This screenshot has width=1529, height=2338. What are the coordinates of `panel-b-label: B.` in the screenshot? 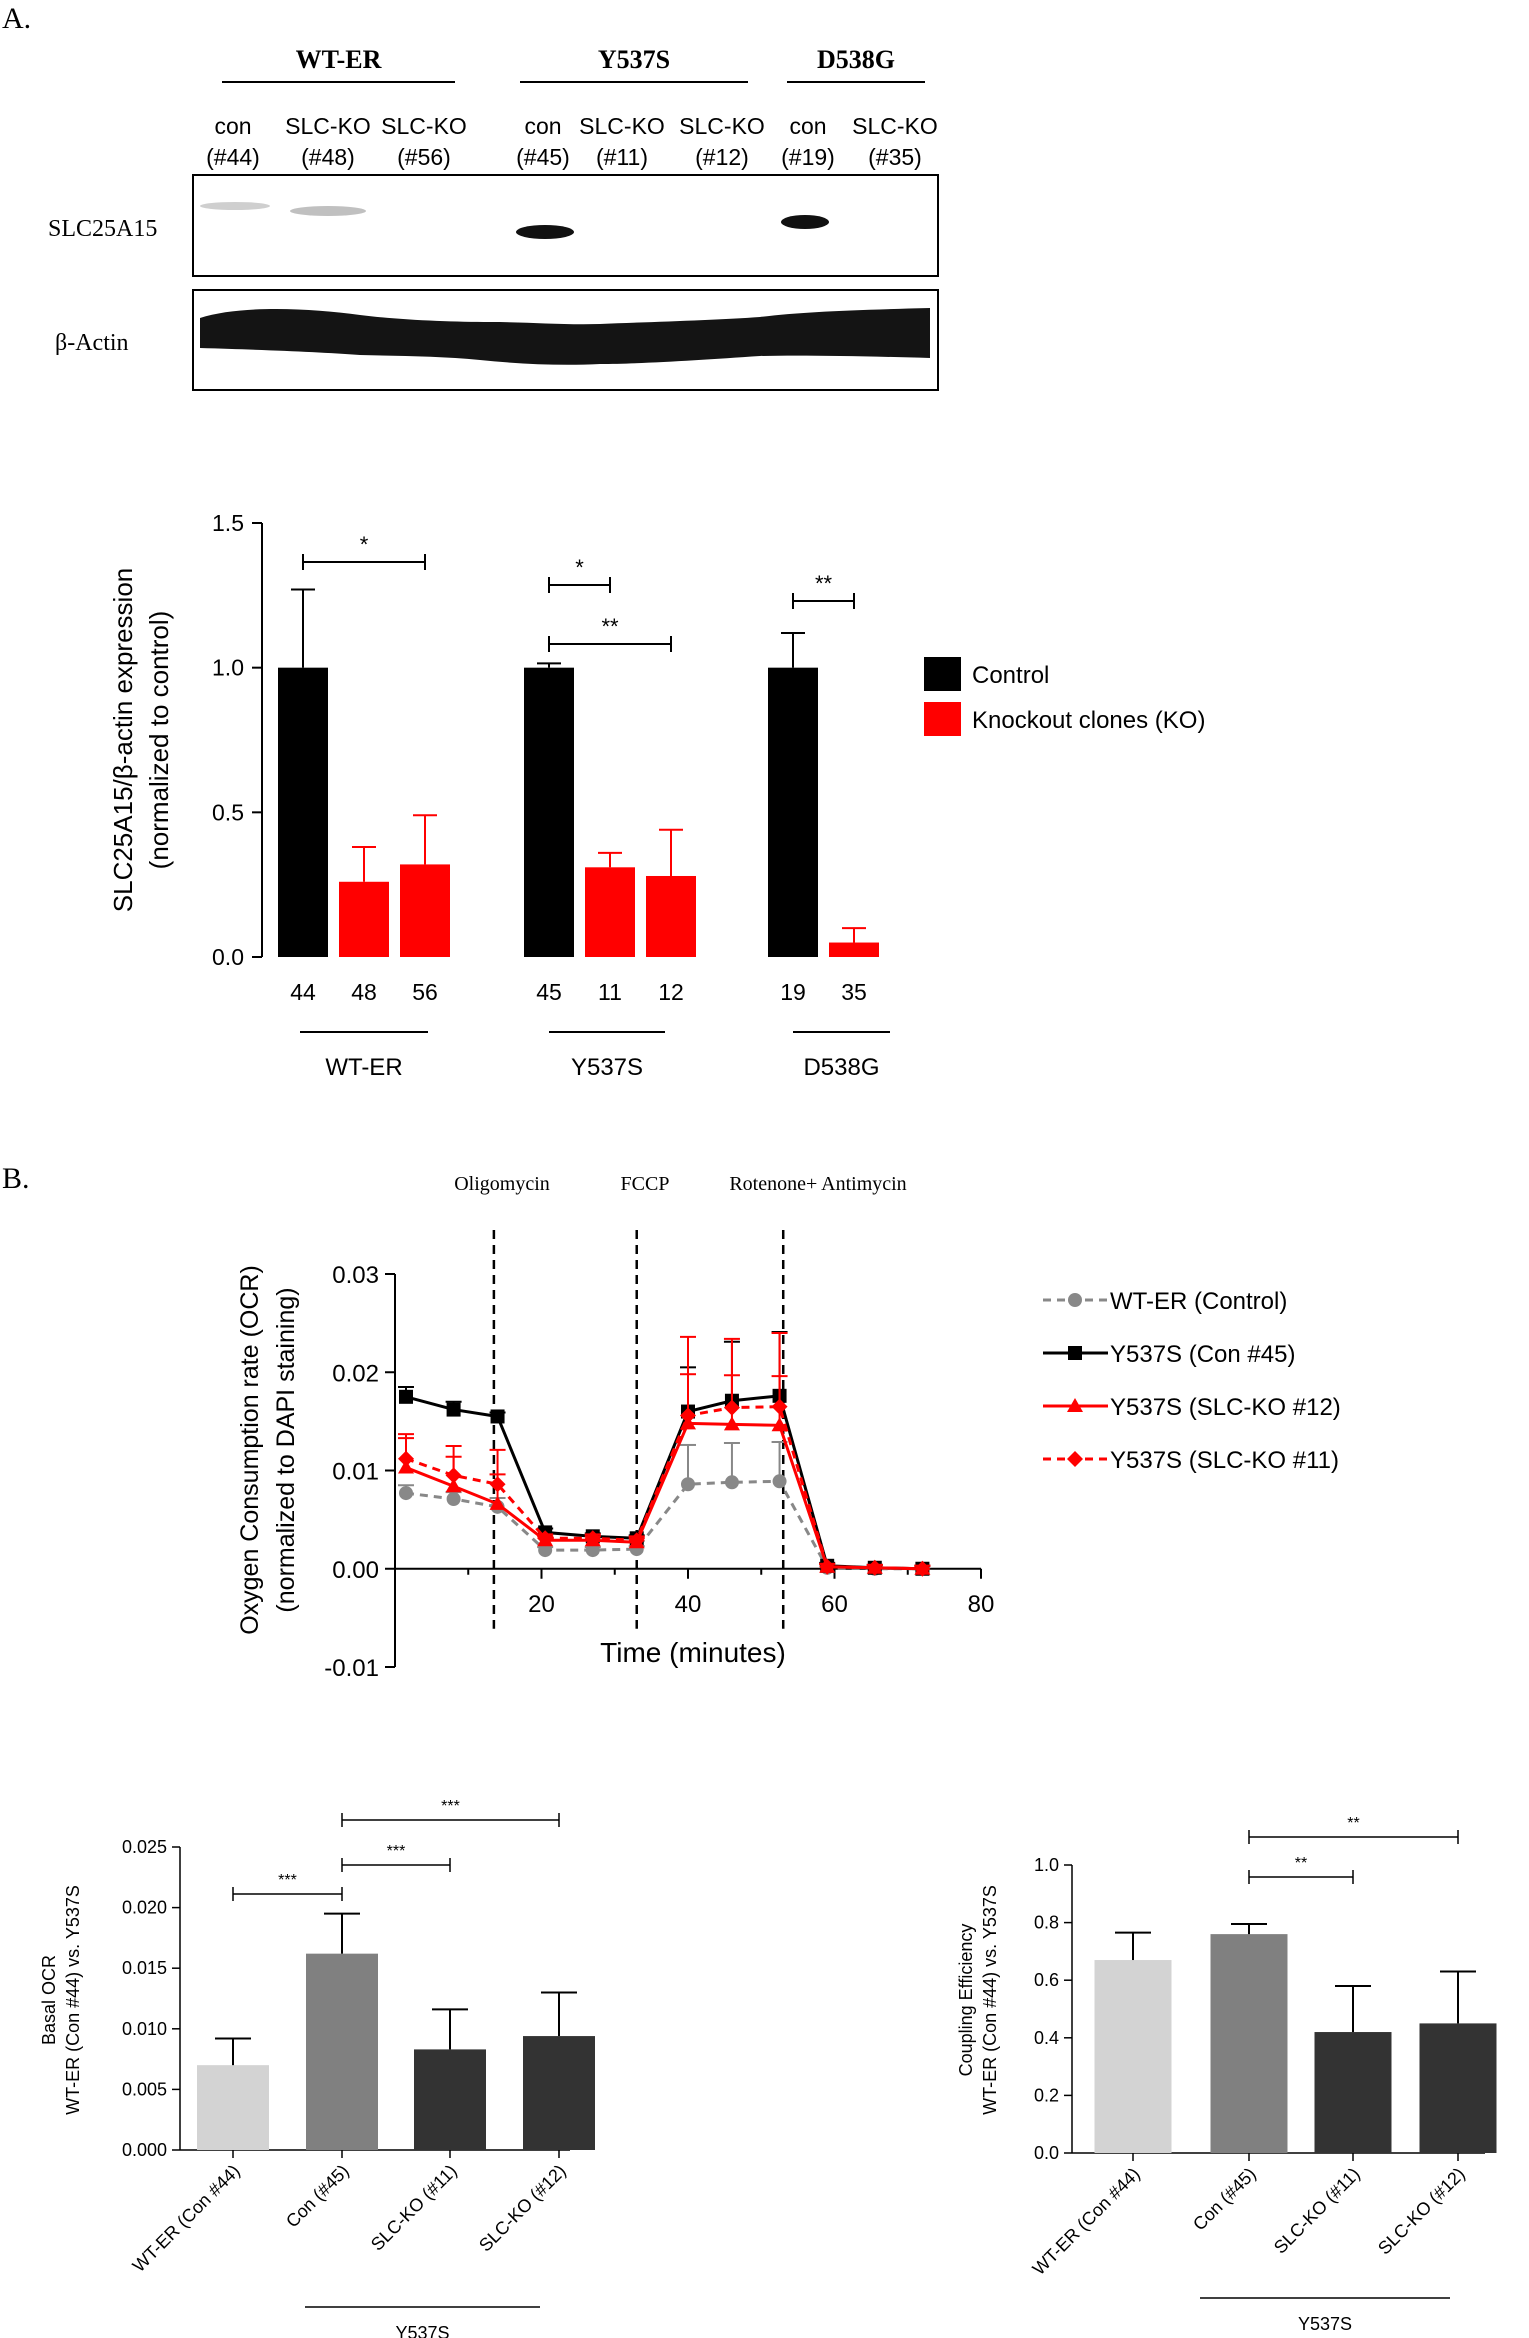 It's located at (16, 1178).